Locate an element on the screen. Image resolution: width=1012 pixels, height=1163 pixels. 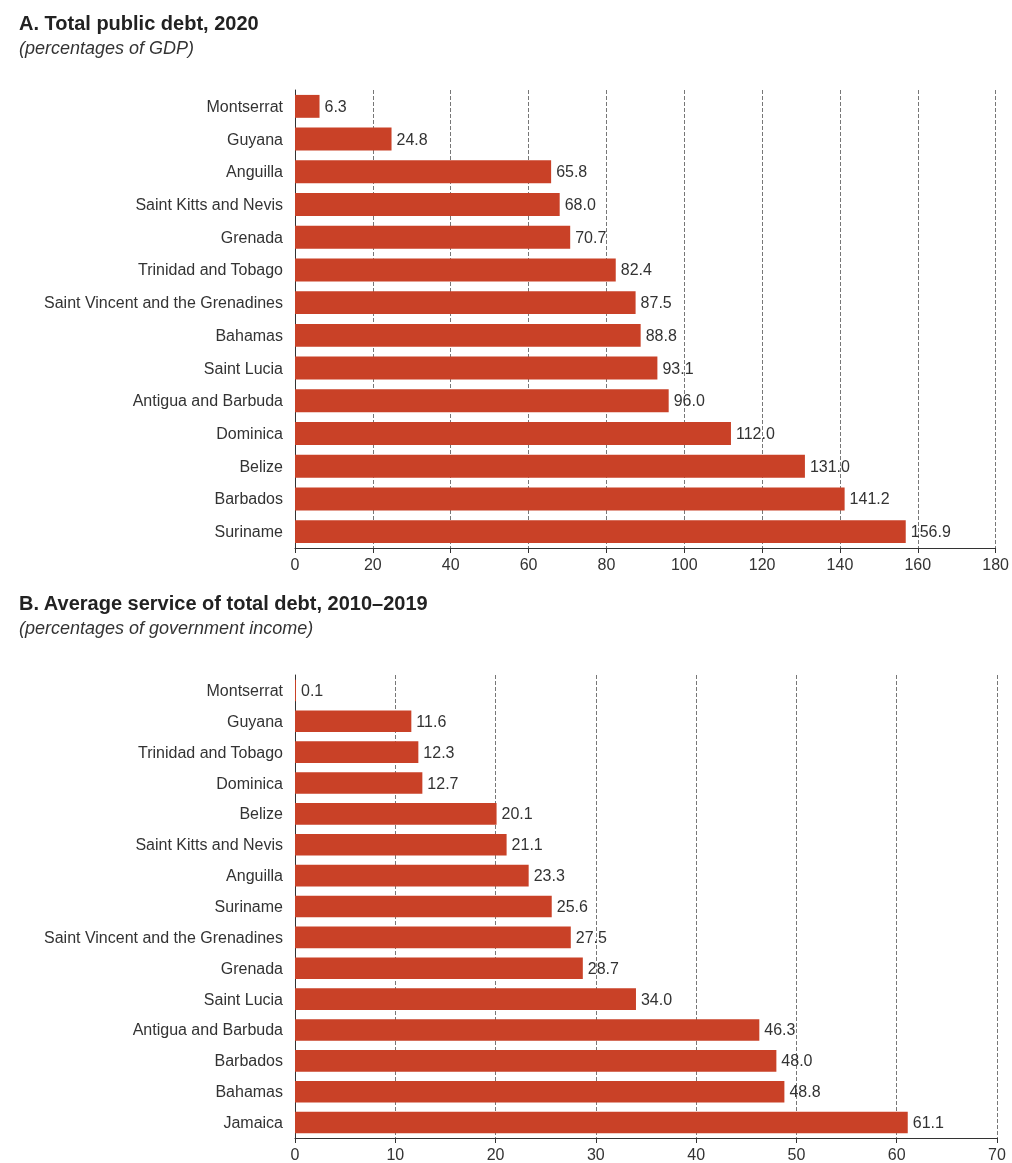
x-tick-label: 180 is located at coordinates (996, 564).